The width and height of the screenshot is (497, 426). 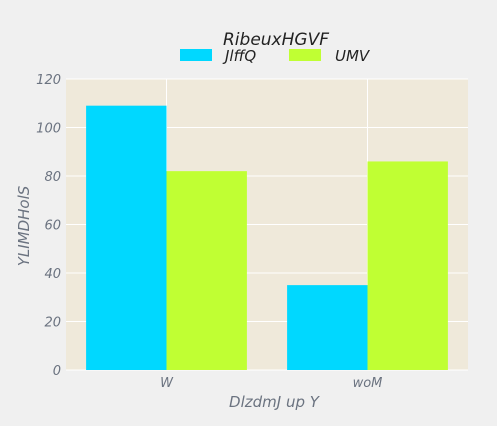 I want to click on y-tick-label: 80, so click(x=52, y=177).